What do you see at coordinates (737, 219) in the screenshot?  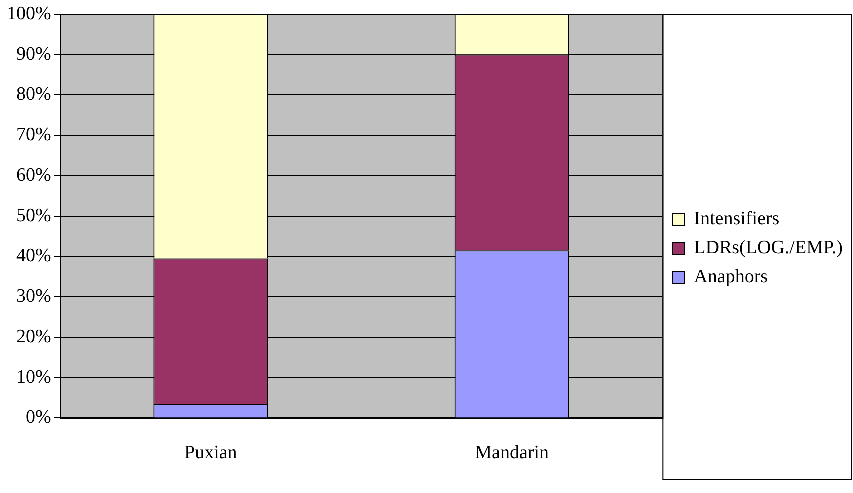 I see `legend-label: Intensifiers` at bounding box center [737, 219].